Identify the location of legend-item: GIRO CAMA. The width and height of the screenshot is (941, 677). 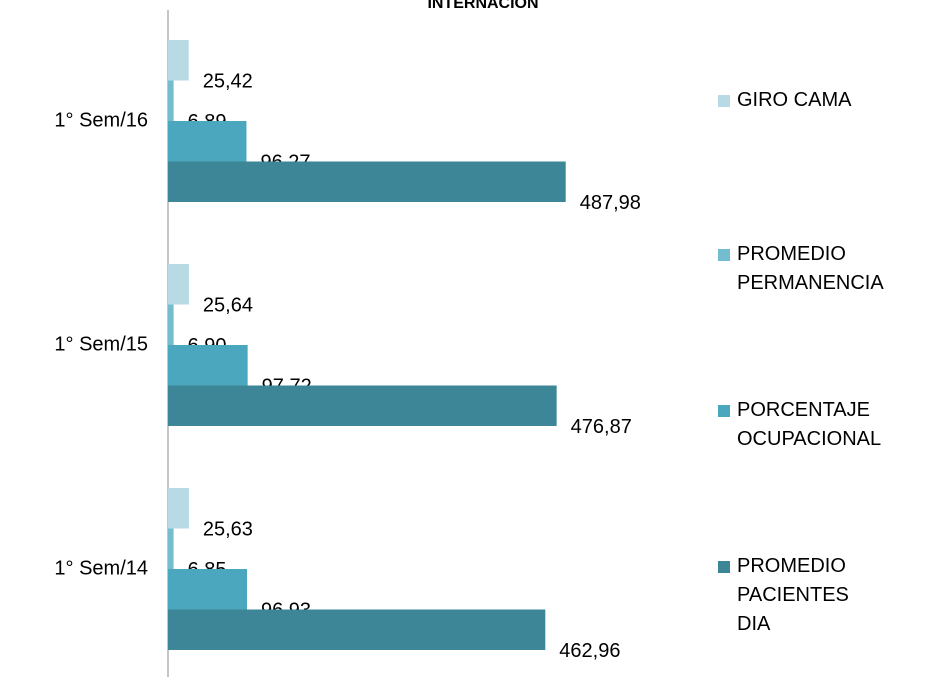
(825, 100).